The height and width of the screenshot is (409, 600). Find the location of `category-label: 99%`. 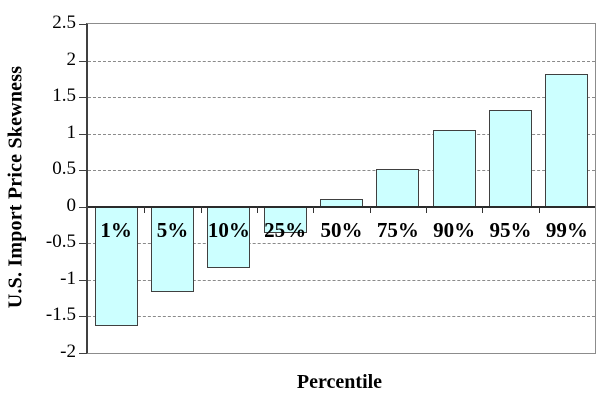

category-label: 99% is located at coordinates (566, 229).